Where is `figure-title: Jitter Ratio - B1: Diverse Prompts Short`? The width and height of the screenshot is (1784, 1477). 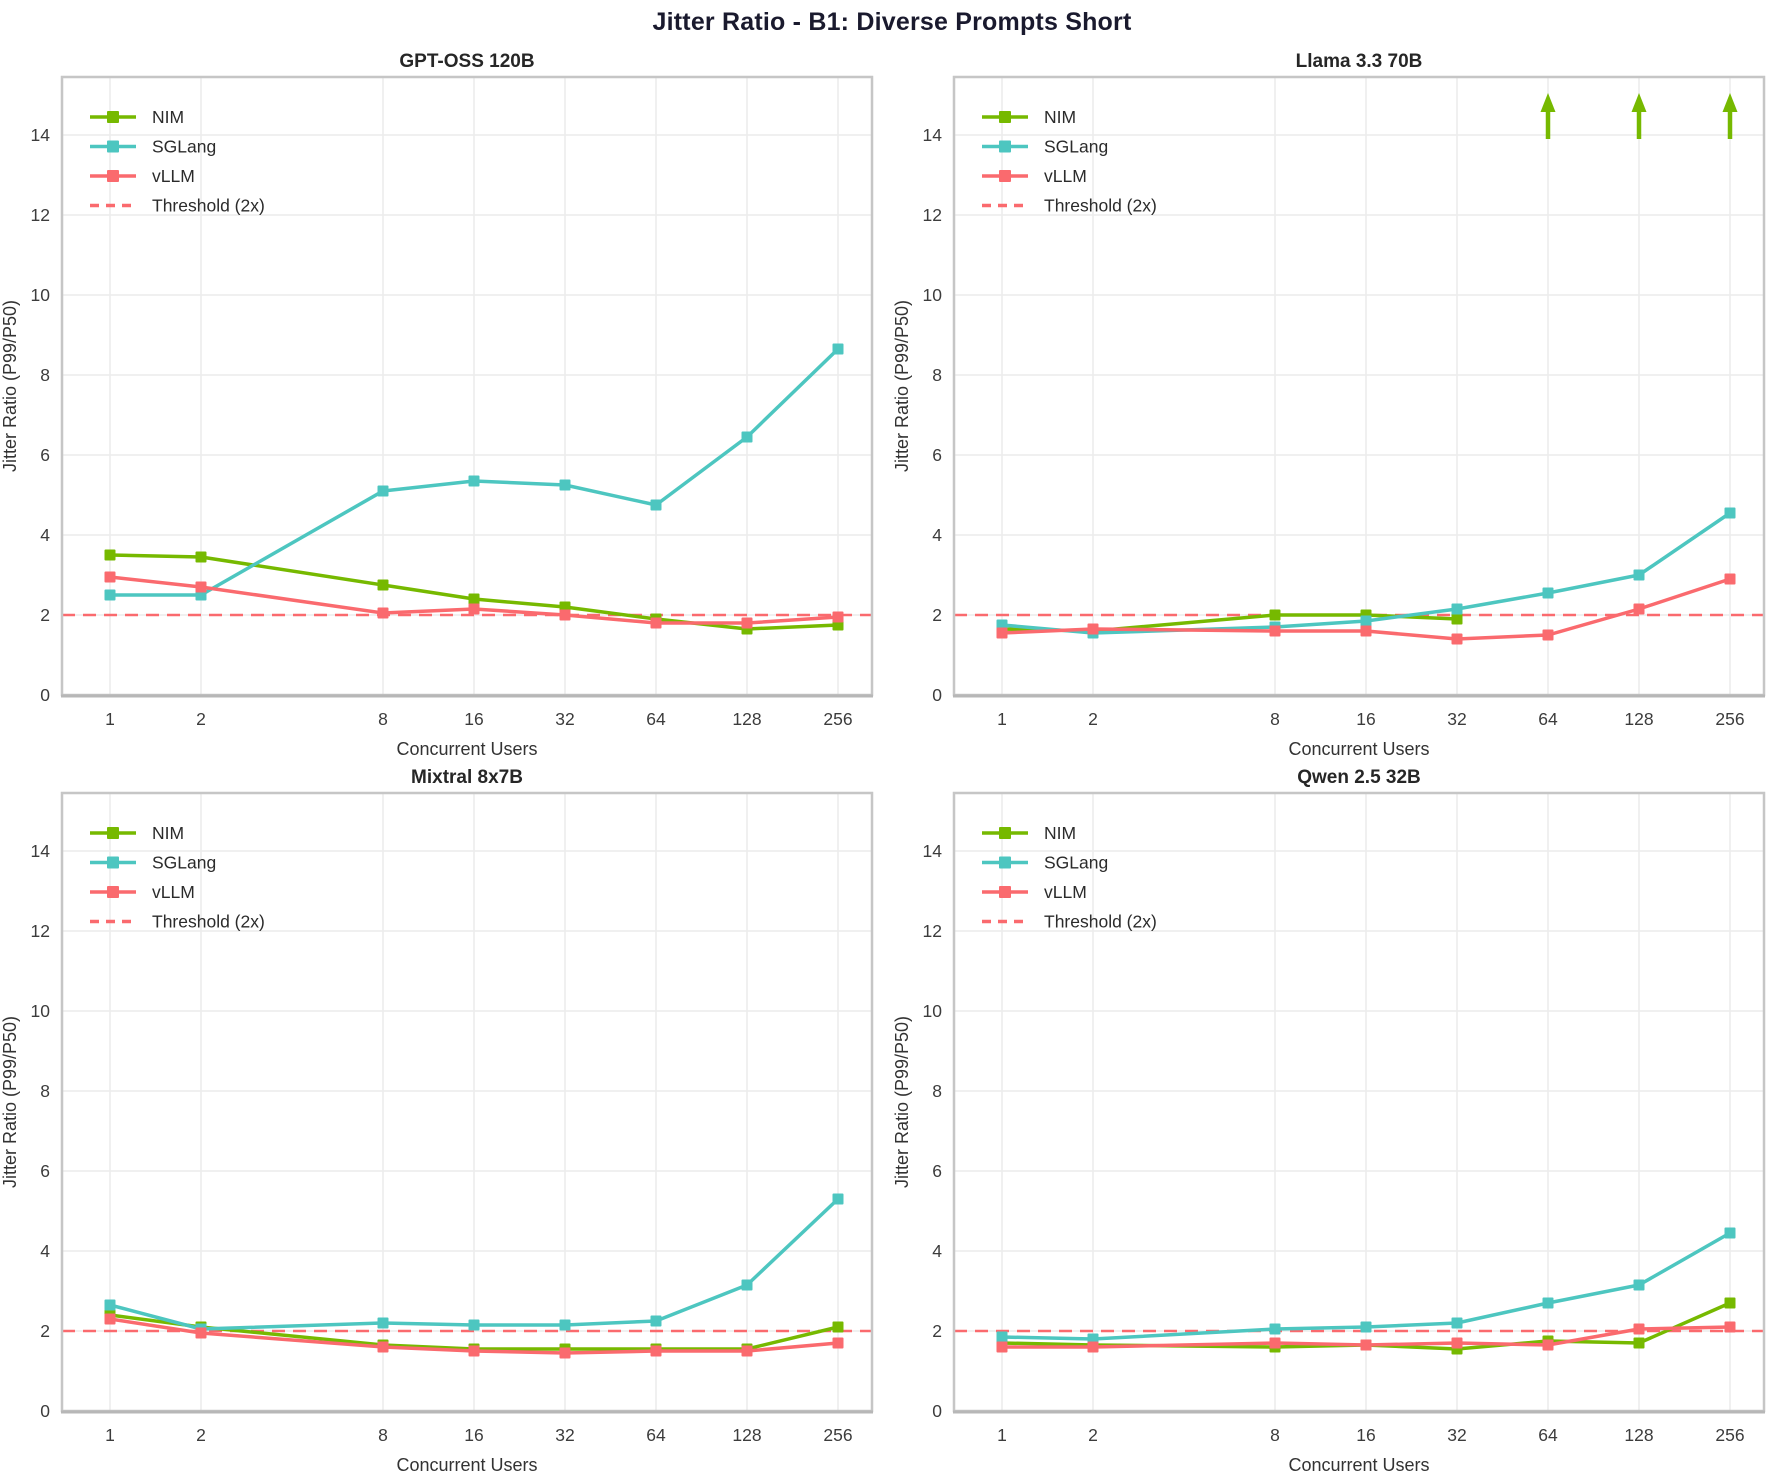 figure-title: Jitter Ratio - B1: Diverse Prompts Short is located at coordinates (892, 22).